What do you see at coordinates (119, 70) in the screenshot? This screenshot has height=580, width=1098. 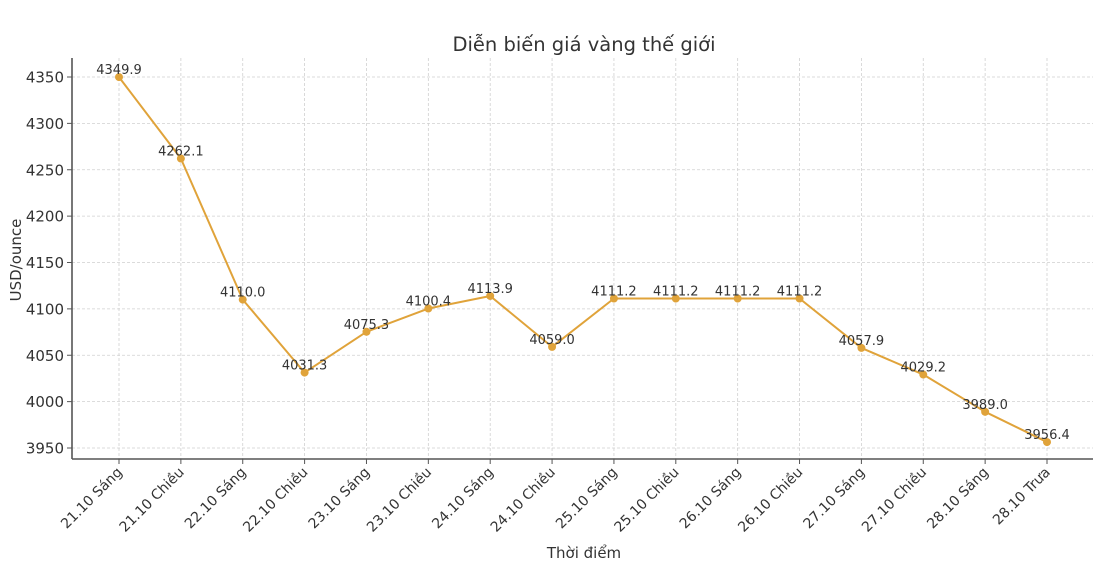 I see `data-point-label: 4349.9` at bounding box center [119, 70].